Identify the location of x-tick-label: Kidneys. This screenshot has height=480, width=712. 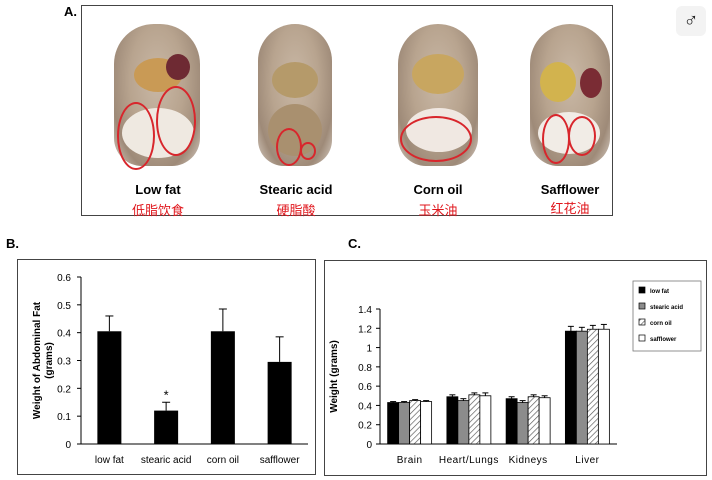
(528, 460).